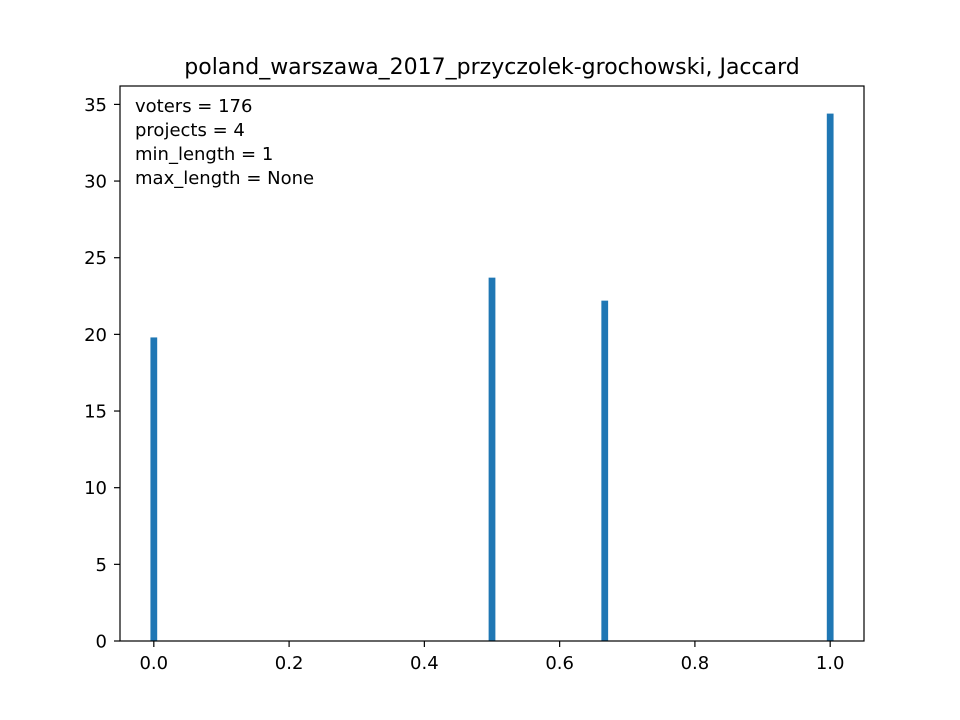 This screenshot has width=960, height=720. What do you see at coordinates (101, 642) in the screenshot?
I see `y-tick-label: 0` at bounding box center [101, 642].